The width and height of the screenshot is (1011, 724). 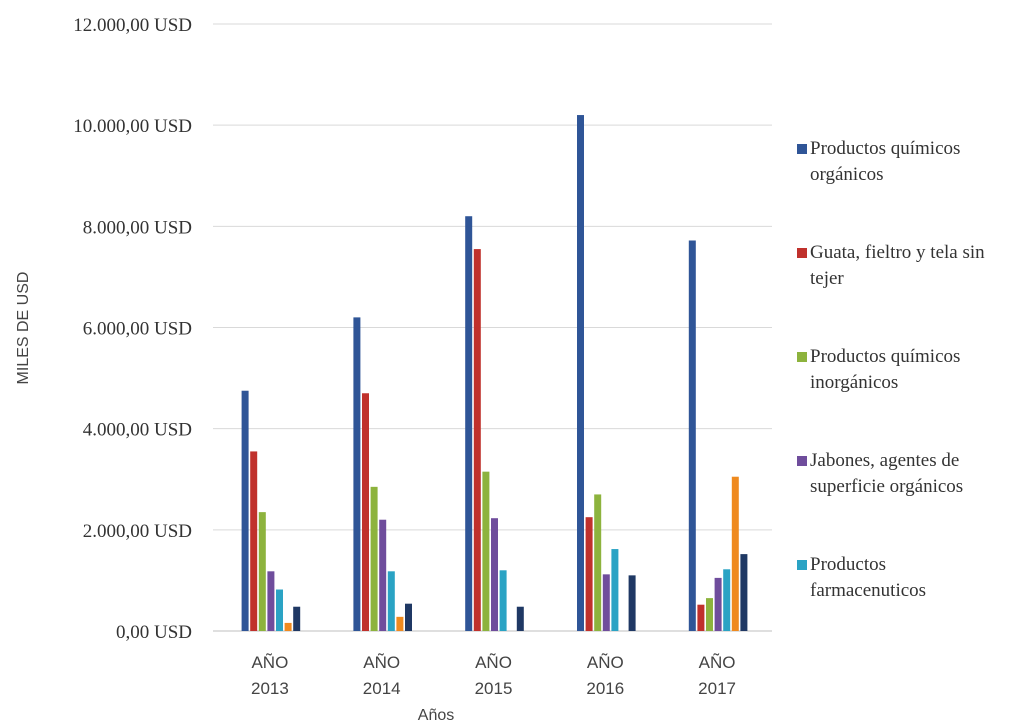 I want to click on x-tick-label: 2016, so click(x=605, y=688).